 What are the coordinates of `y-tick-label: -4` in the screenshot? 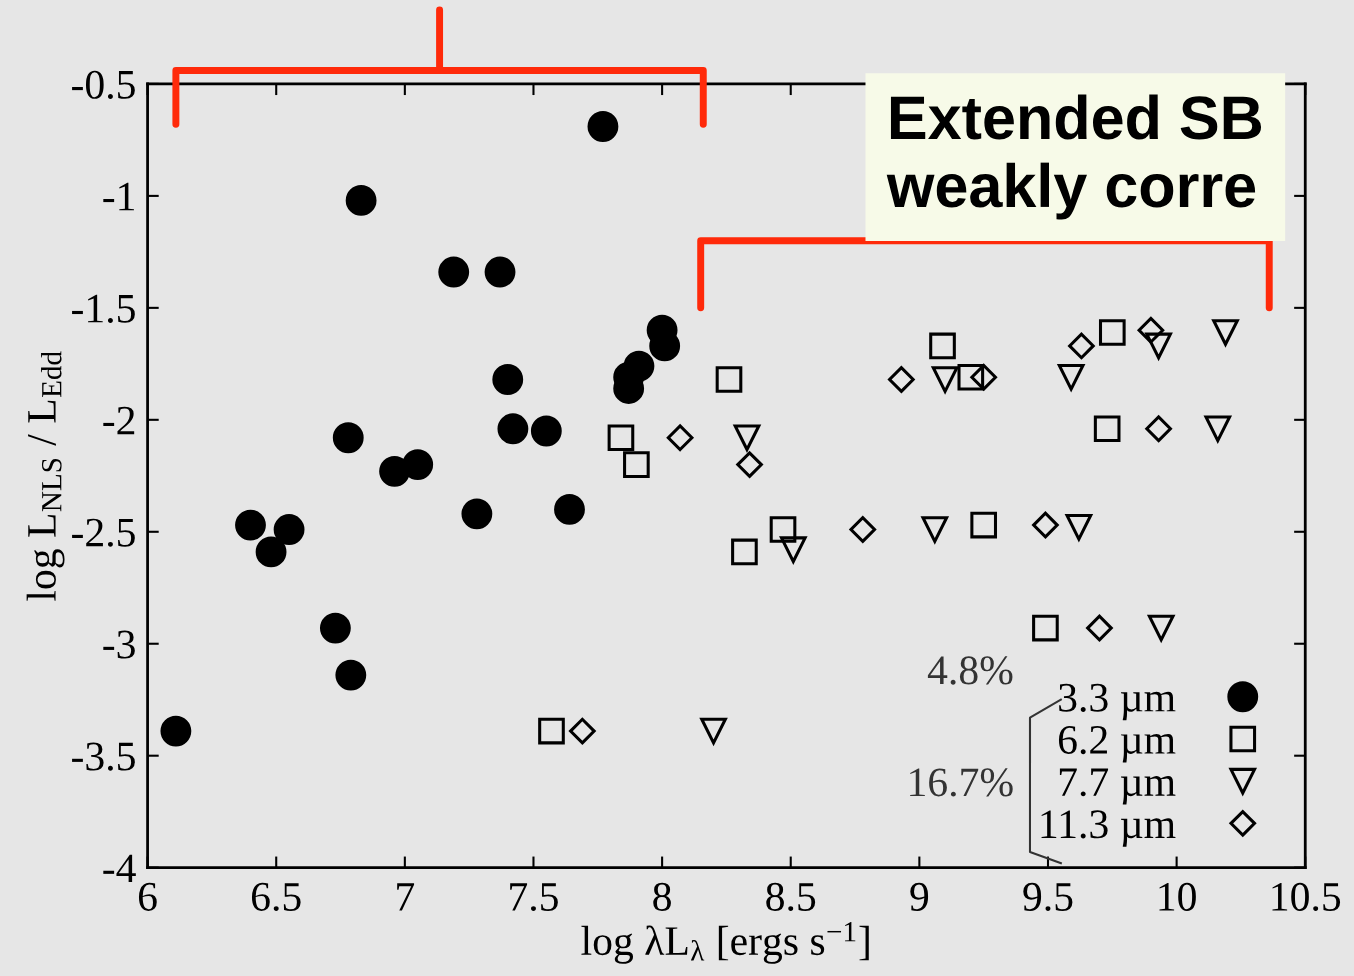 It's located at (119, 868).